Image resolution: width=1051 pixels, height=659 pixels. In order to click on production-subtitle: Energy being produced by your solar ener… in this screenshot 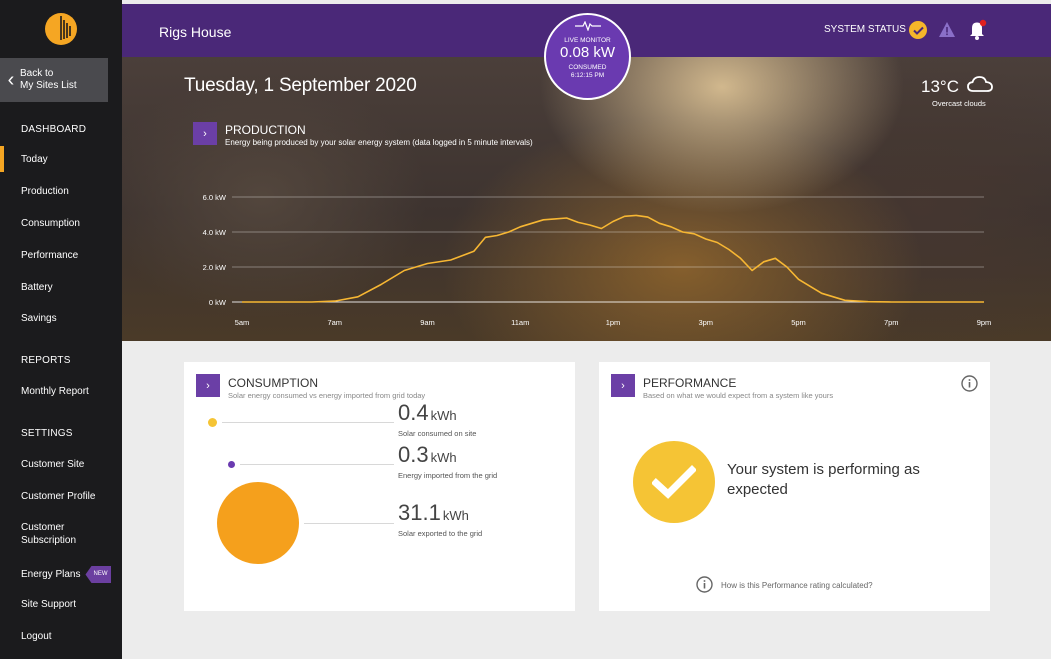, I will do `click(379, 142)`.